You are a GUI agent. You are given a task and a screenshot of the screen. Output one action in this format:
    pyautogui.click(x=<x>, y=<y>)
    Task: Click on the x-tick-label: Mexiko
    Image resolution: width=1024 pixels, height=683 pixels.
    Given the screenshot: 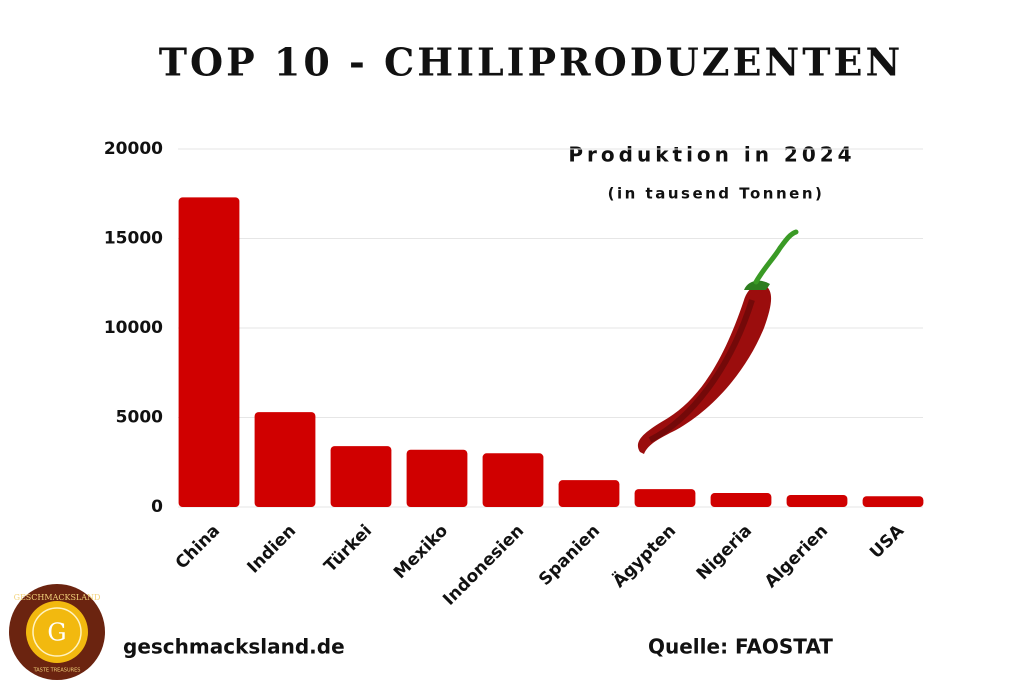 What is the action you would take?
    pyautogui.click(x=421, y=552)
    